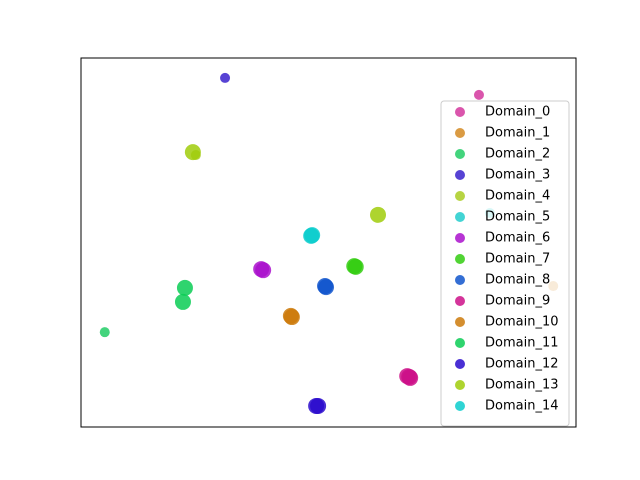 This screenshot has width=640, height=480. I want to click on legend-label: Domain_11, so click(522, 343).